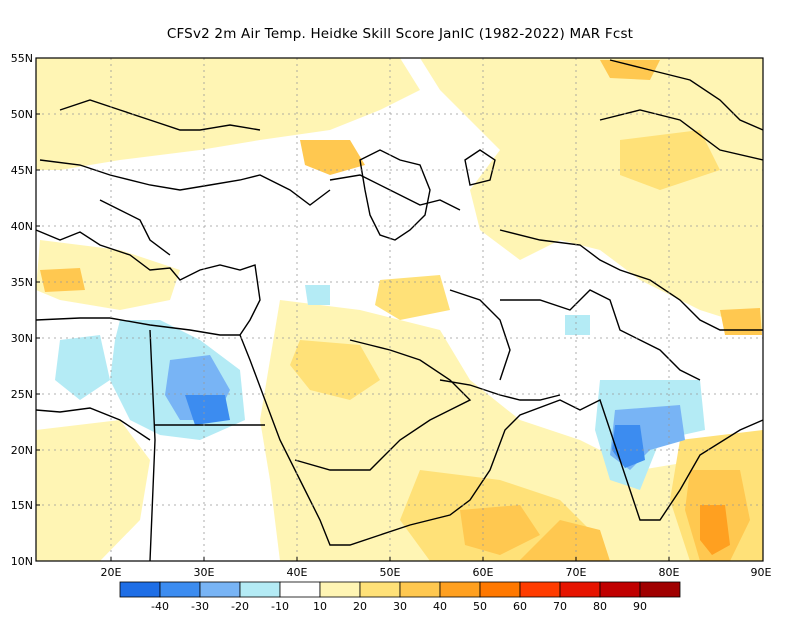 This screenshot has width=800, height=618. I want to click on lat-label-10n: 10N, so click(22, 561).